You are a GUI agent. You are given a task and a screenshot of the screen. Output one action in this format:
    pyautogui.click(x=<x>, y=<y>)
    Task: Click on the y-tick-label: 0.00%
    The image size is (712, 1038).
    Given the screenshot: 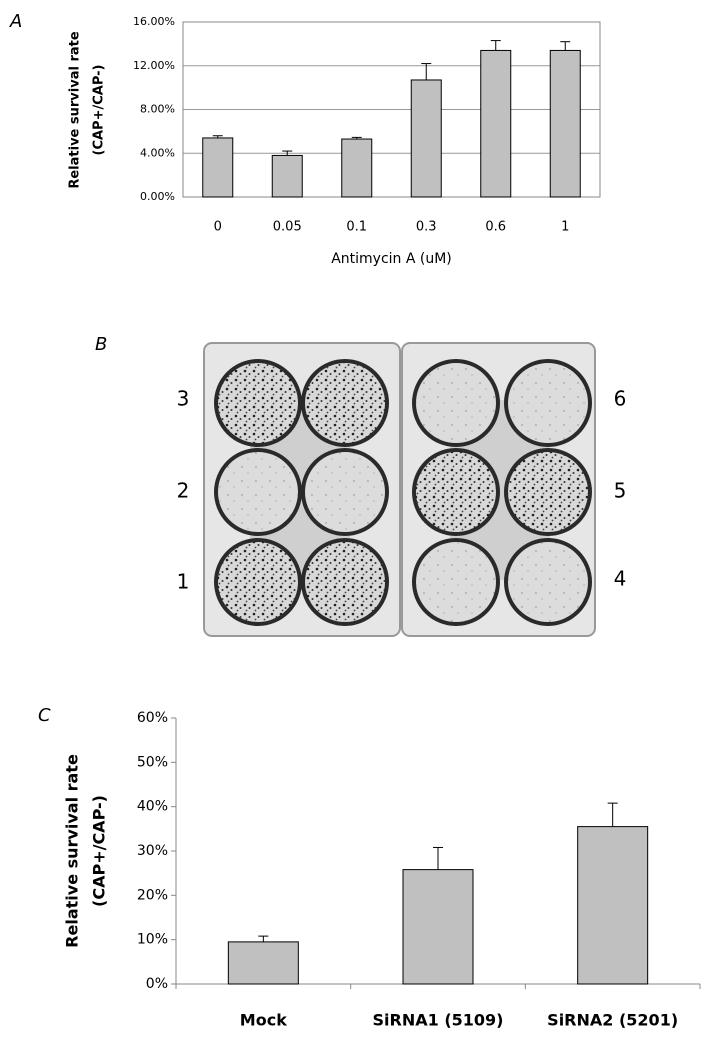 What is the action you would take?
    pyautogui.click(x=157, y=196)
    